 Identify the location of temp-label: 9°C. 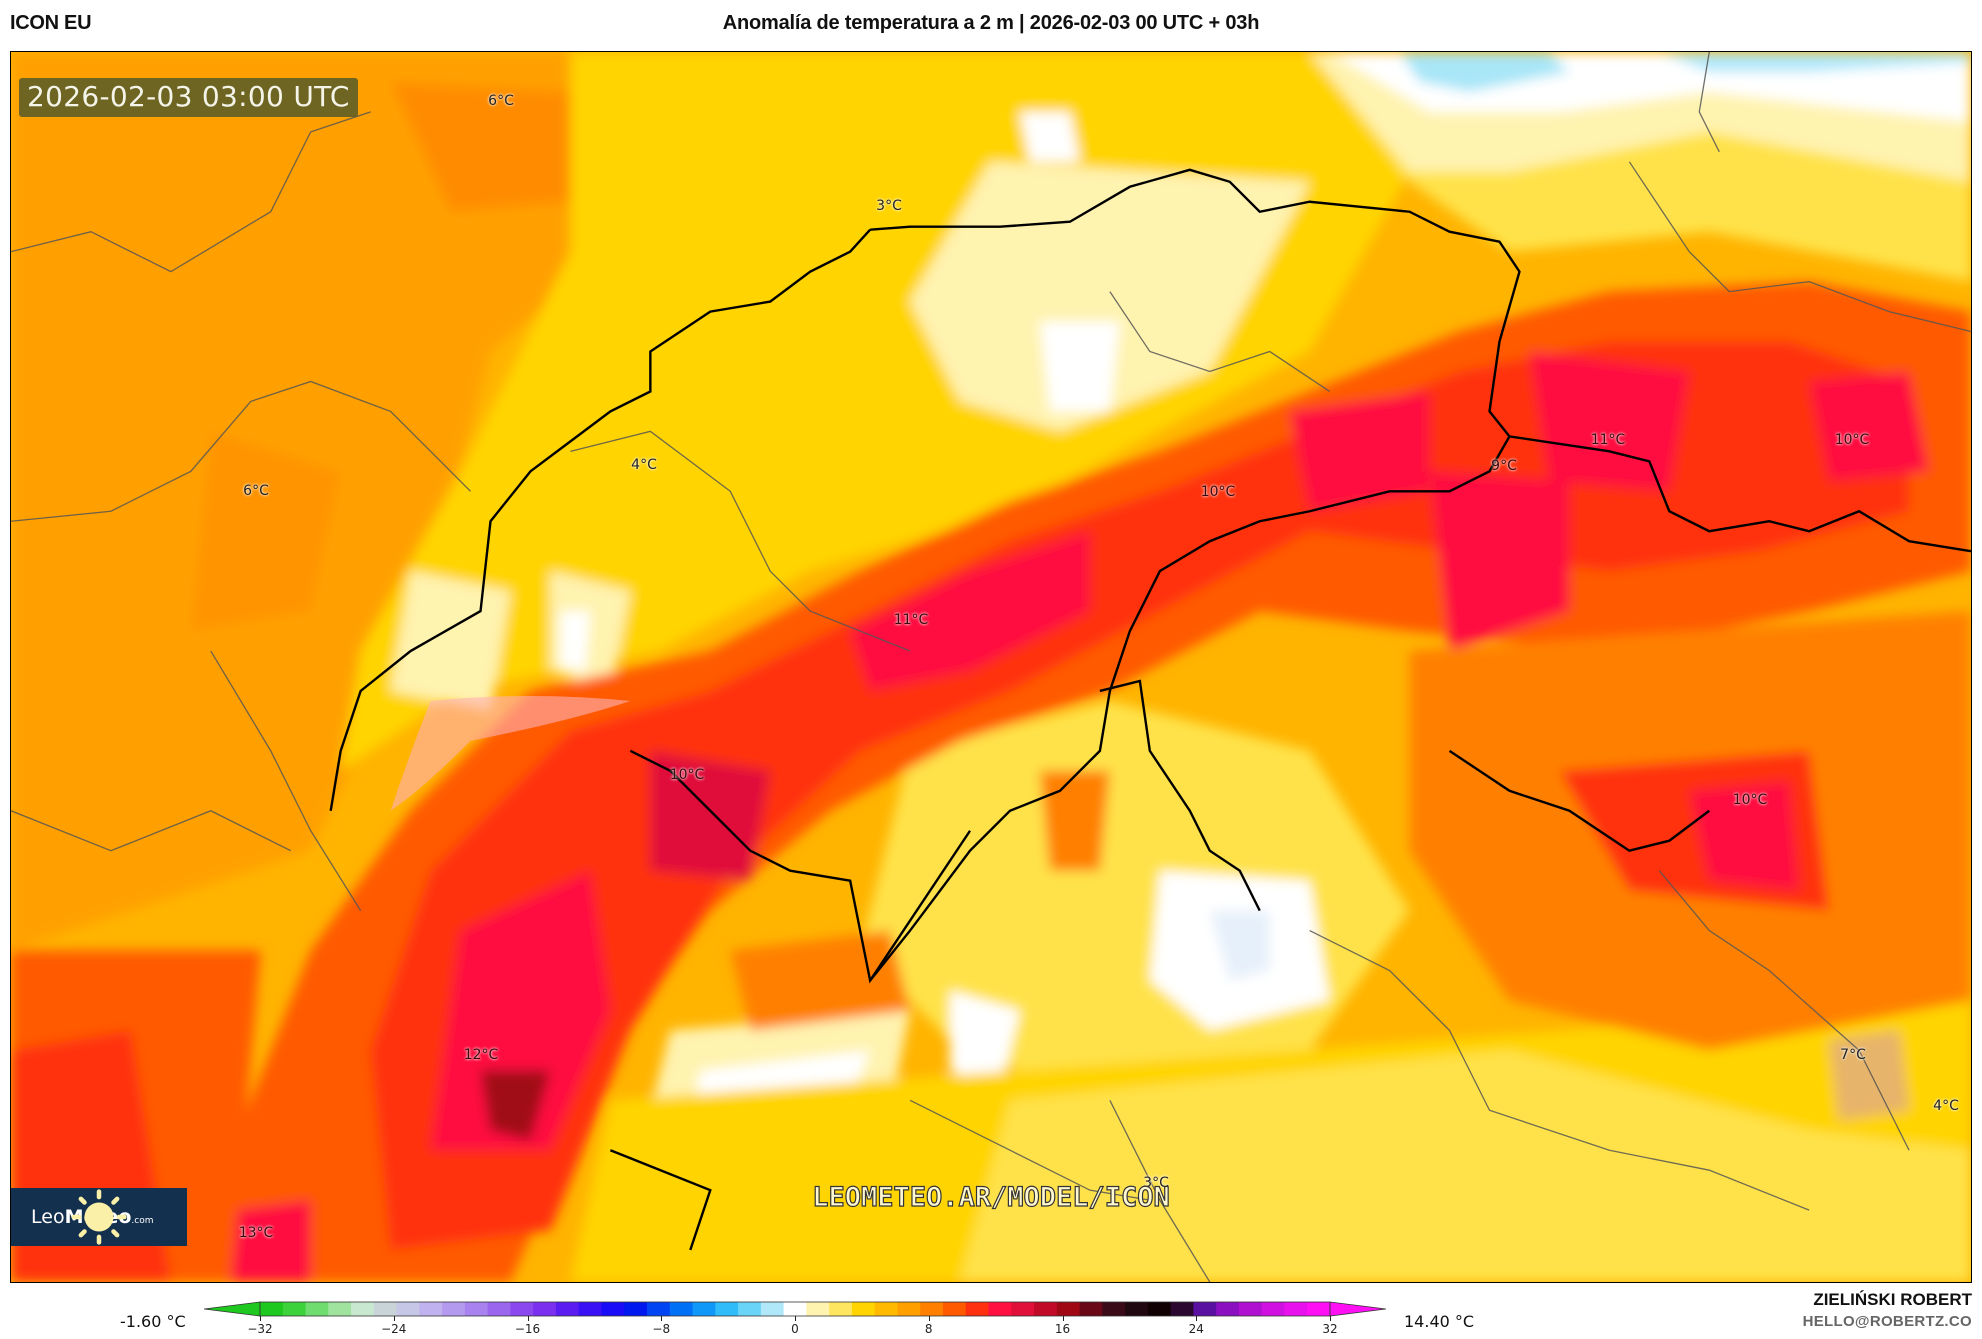
(1504, 466).